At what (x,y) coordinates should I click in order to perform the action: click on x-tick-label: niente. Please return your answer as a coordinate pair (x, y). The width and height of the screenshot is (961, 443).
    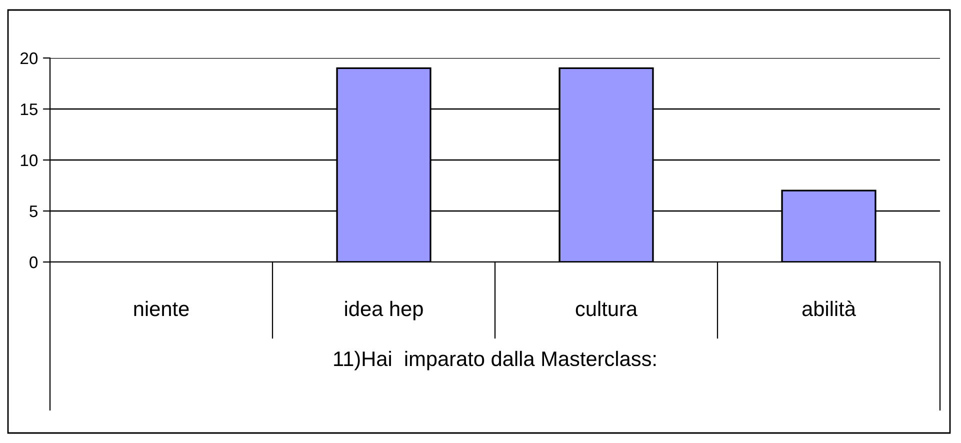
    Looking at the image, I should click on (161, 308).